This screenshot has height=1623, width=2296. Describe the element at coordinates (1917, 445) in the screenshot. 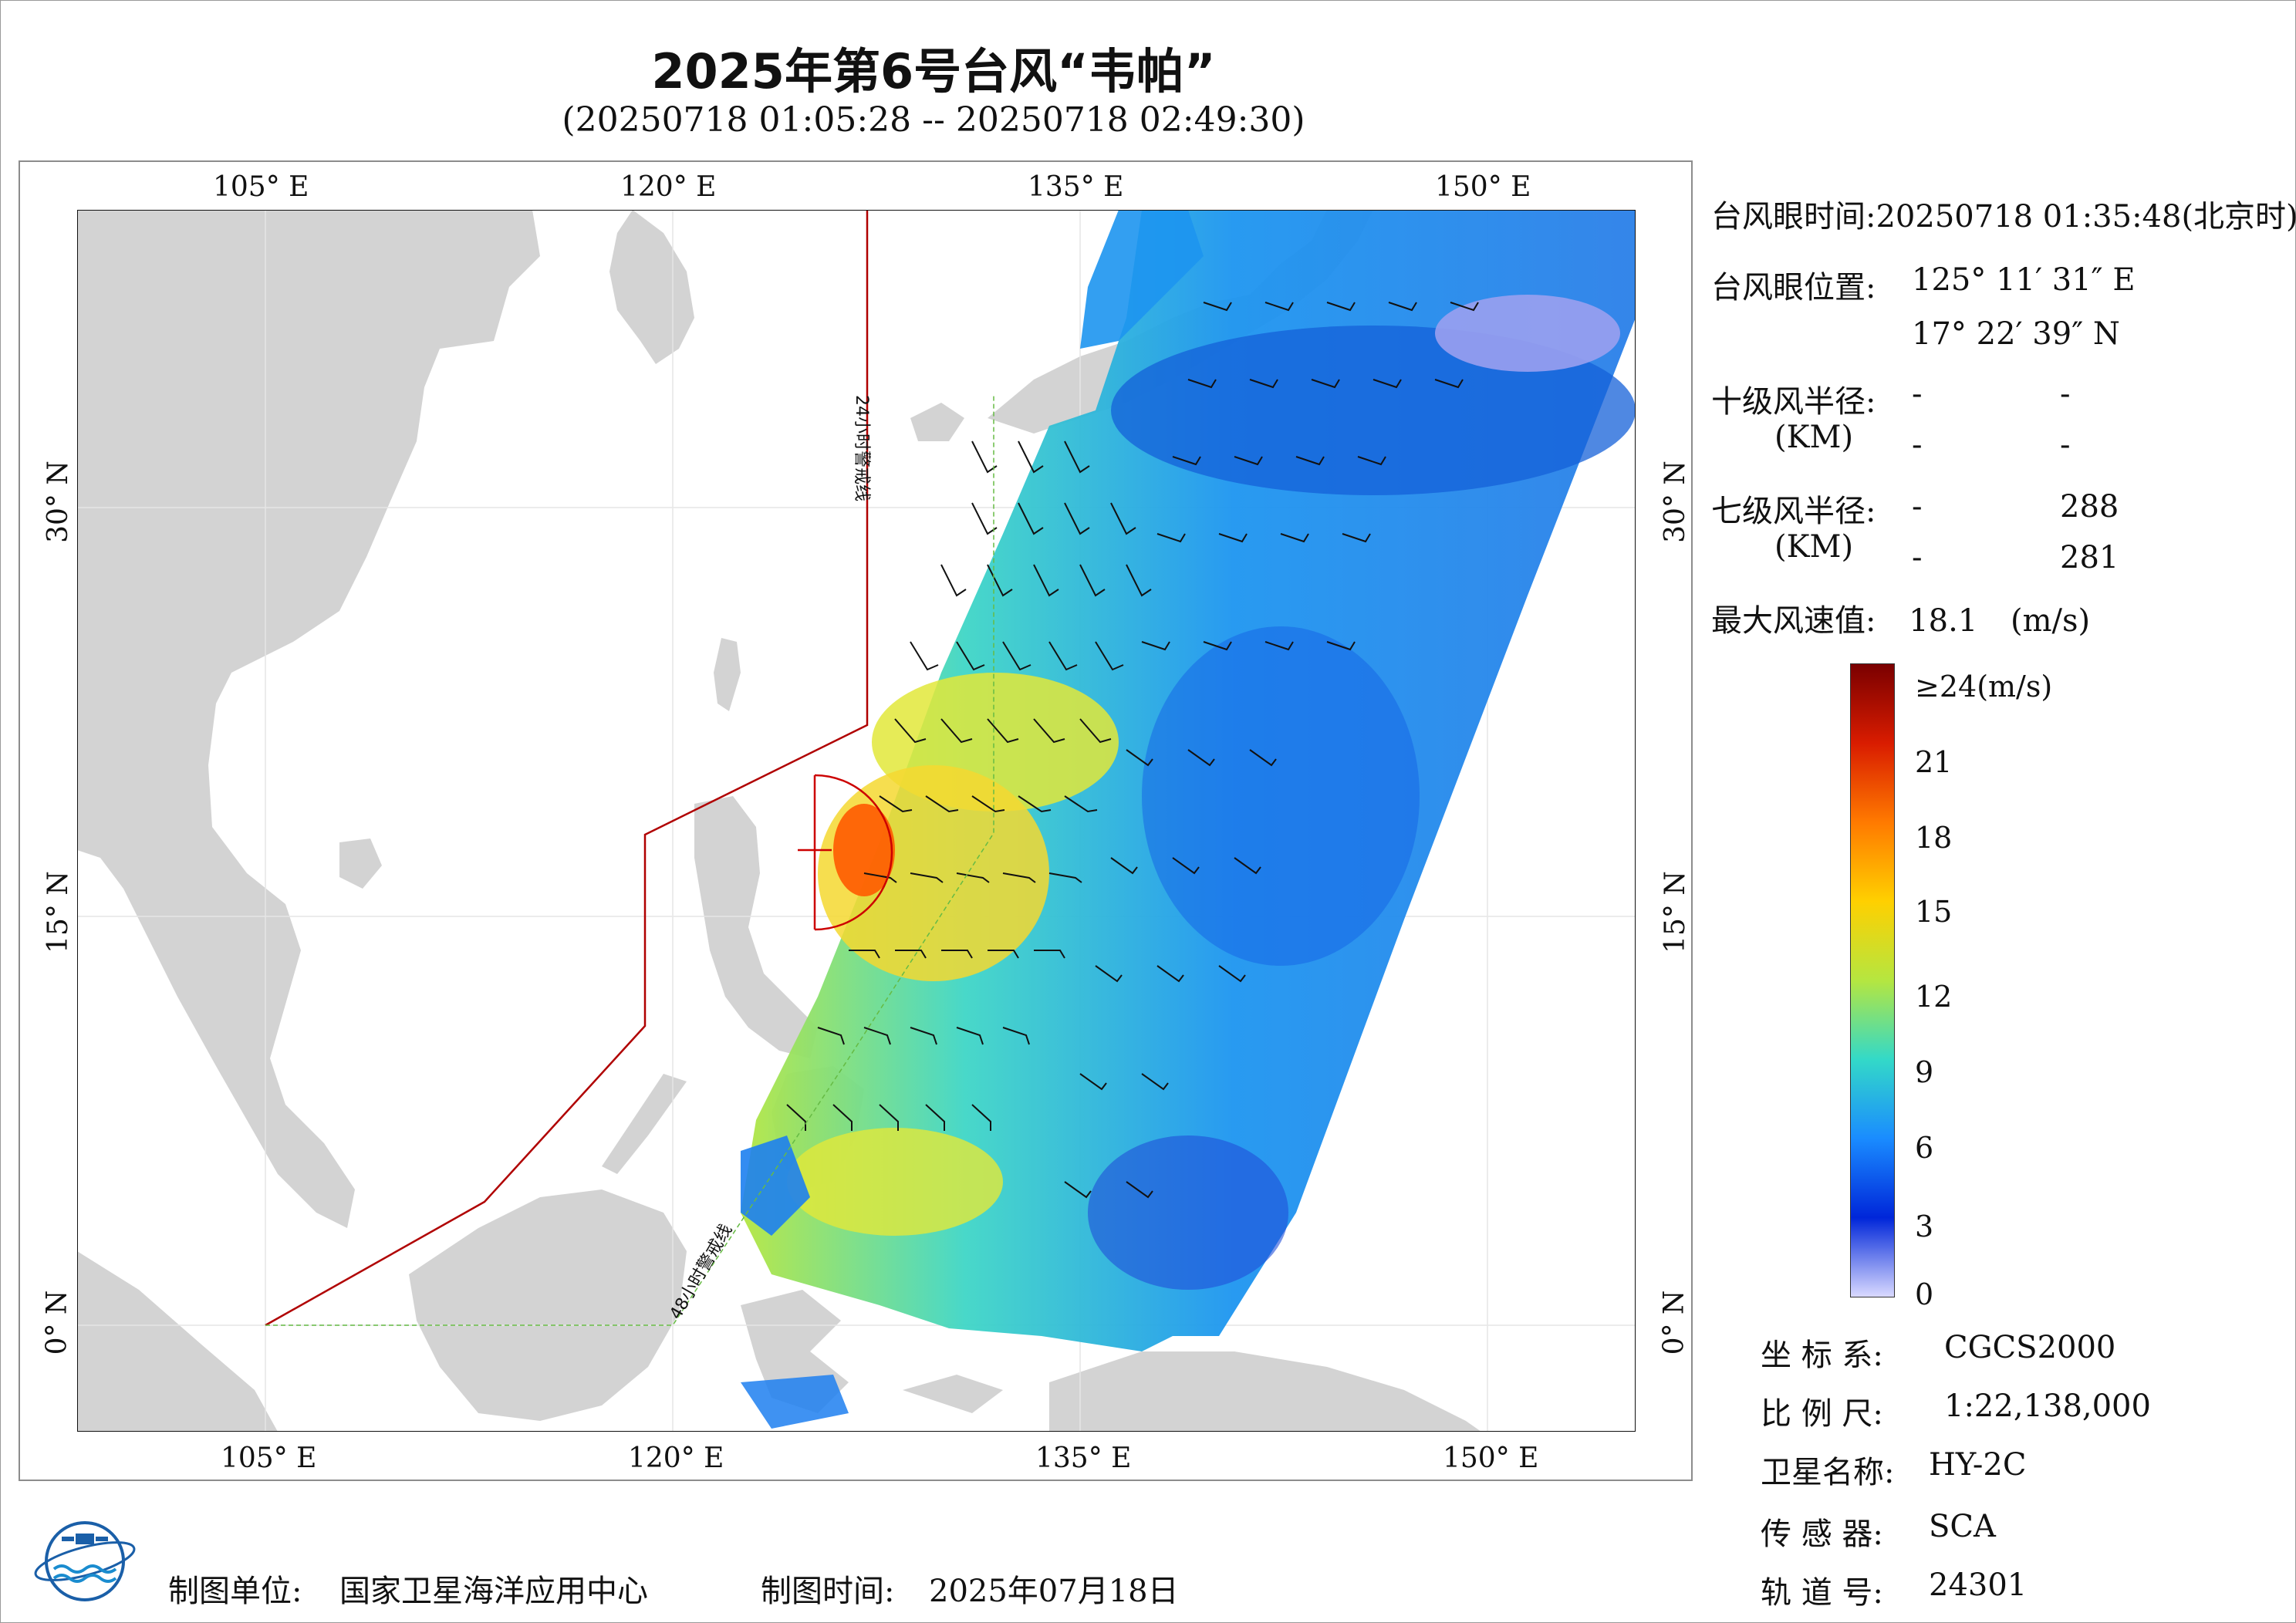

I see `r10-value-3: -` at that location.